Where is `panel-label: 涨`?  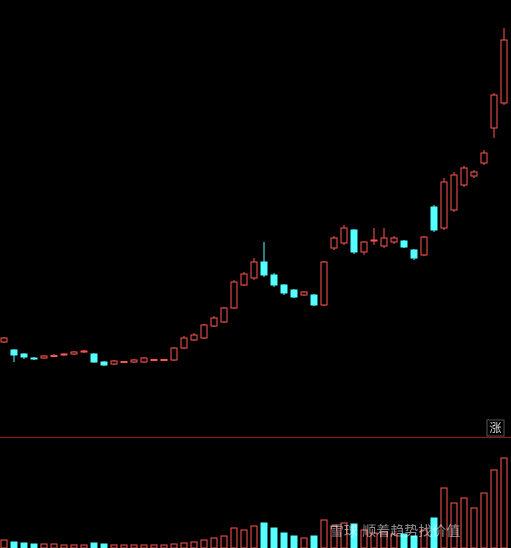 panel-label: 涨 is located at coordinates (495, 427).